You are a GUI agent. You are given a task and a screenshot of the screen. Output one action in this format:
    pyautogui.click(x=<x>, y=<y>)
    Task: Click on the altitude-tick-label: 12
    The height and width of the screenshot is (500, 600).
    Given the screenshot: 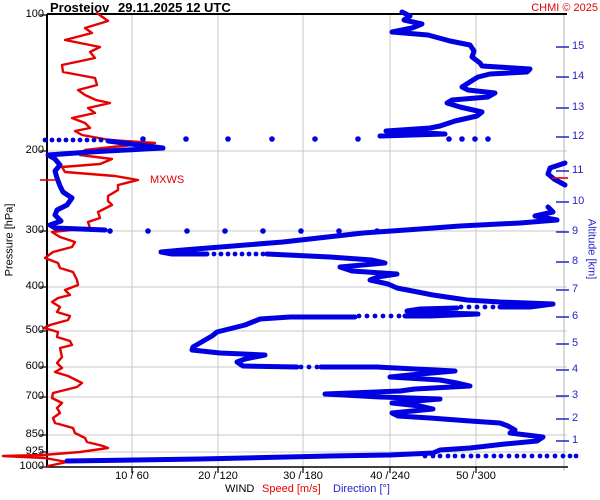 What is the action you would take?
    pyautogui.click(x=578, y=136)
    